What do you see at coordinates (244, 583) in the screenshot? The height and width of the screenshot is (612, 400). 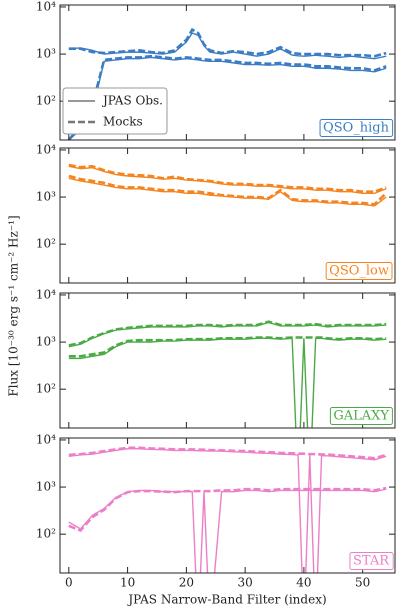 I see `x-tick-label: 30` at bounding box center [244, 583].